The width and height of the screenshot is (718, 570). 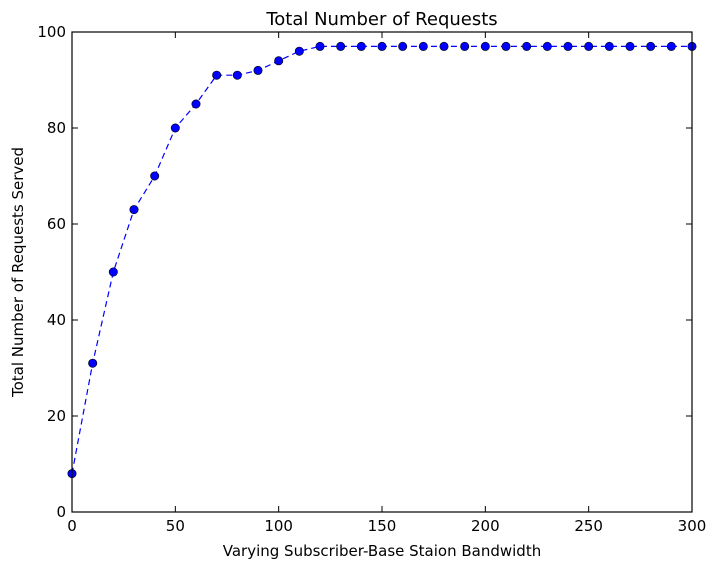 I want to click on x-axis-label: Varying Subscriber-Base Staion Bandwidth, so click(x=382, y=551).